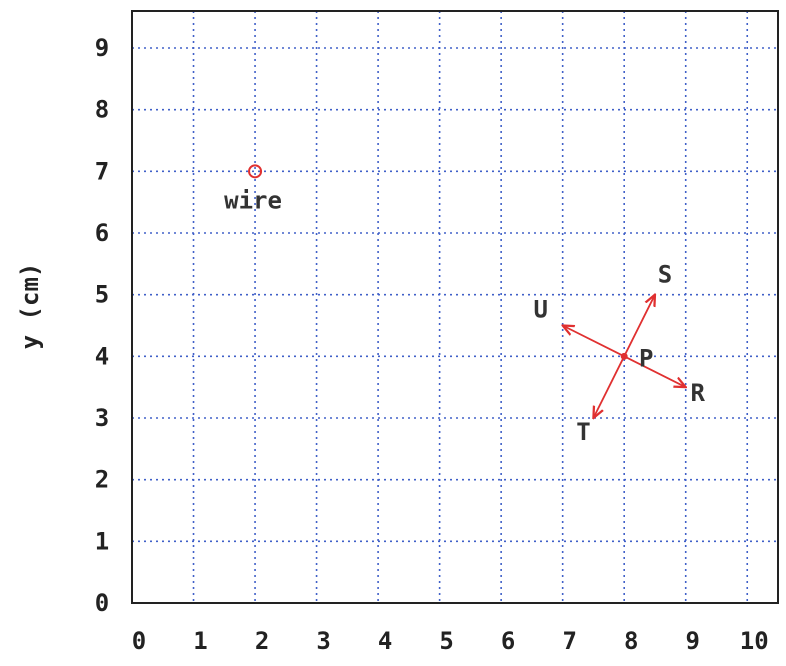 The height and width of the screenshot is (666, 786). Describe the element at coordinates (631, 641) in the screenshot. I see `x-tick-label: 8` at that location.